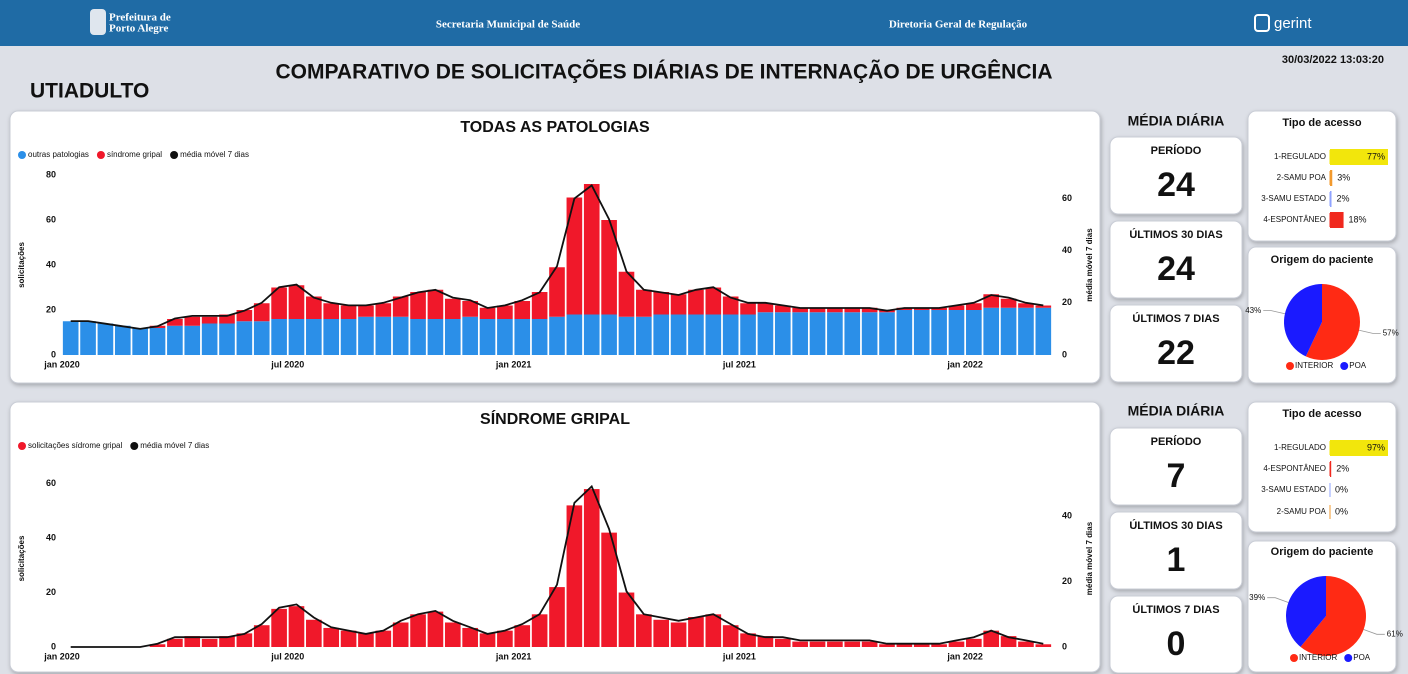  I want to click on pie-label: 57%, so click(1391, 332).